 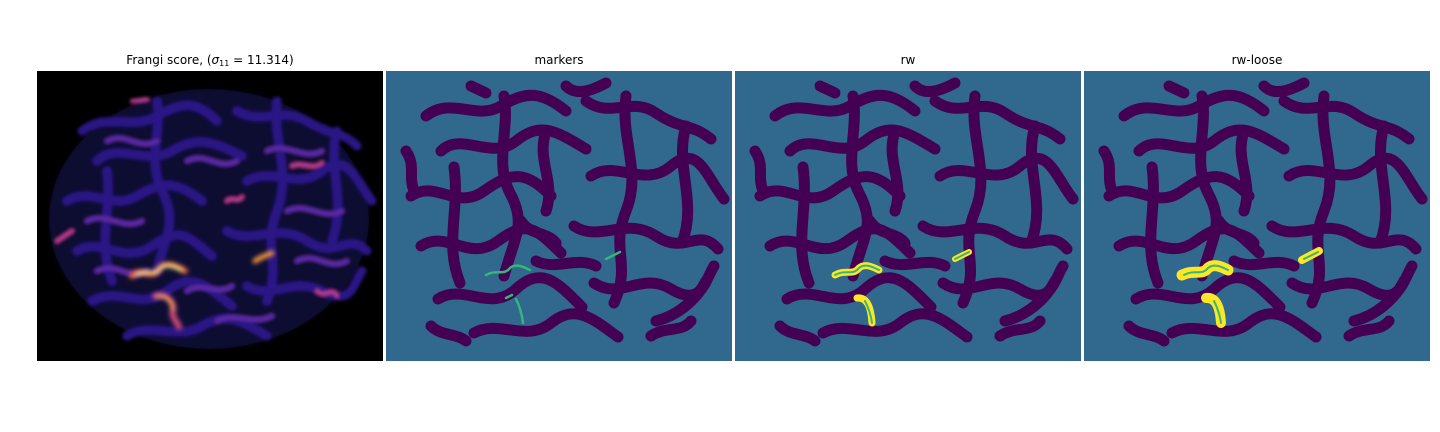 I want to click on rw-panel-title: rw, so click(x=908, y=60).